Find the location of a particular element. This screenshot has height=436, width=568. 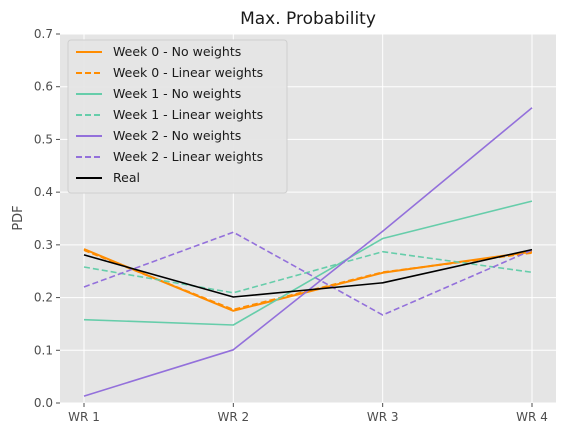

x-tick-label: WR 2 is located at coordinates (234, 417).